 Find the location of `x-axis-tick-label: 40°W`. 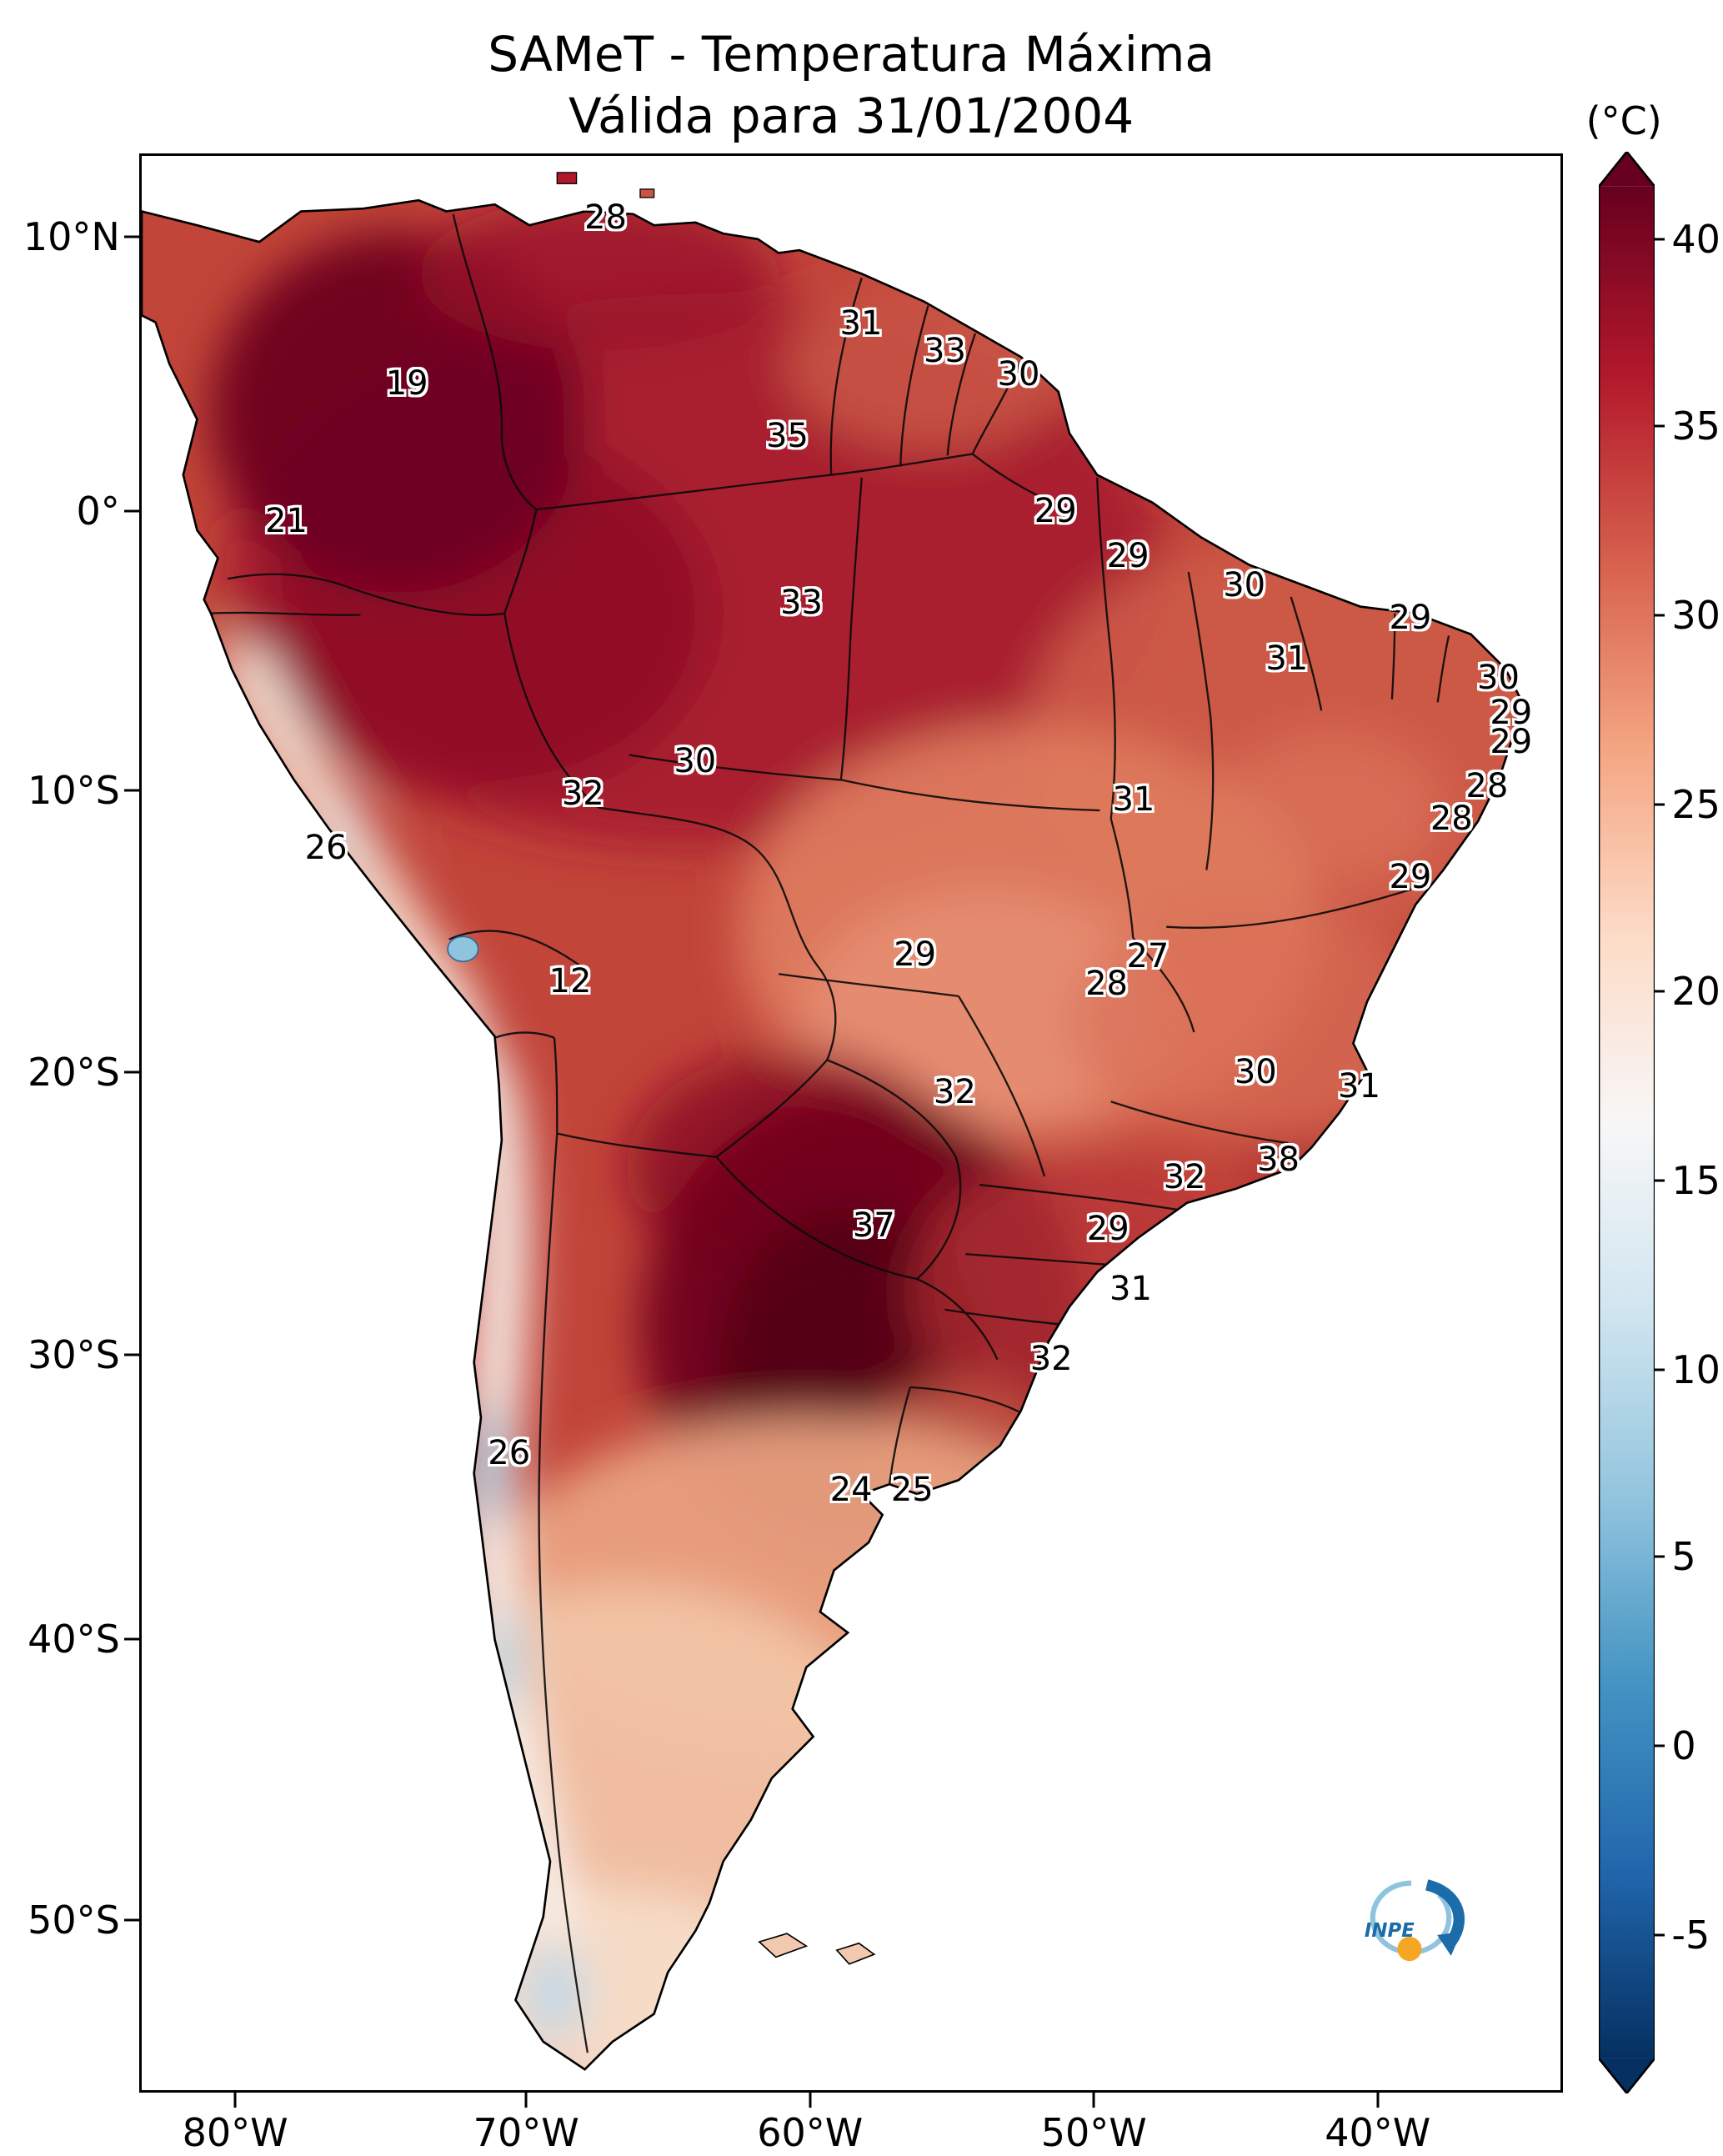

x-axis-tick-label: 40°W is located at coordinates (1378, 2132).